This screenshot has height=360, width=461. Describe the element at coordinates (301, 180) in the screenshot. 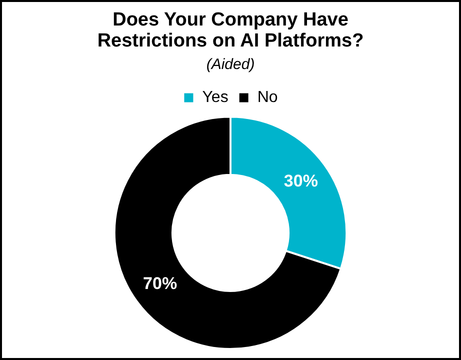

I see `data-label: 30%` at that location.